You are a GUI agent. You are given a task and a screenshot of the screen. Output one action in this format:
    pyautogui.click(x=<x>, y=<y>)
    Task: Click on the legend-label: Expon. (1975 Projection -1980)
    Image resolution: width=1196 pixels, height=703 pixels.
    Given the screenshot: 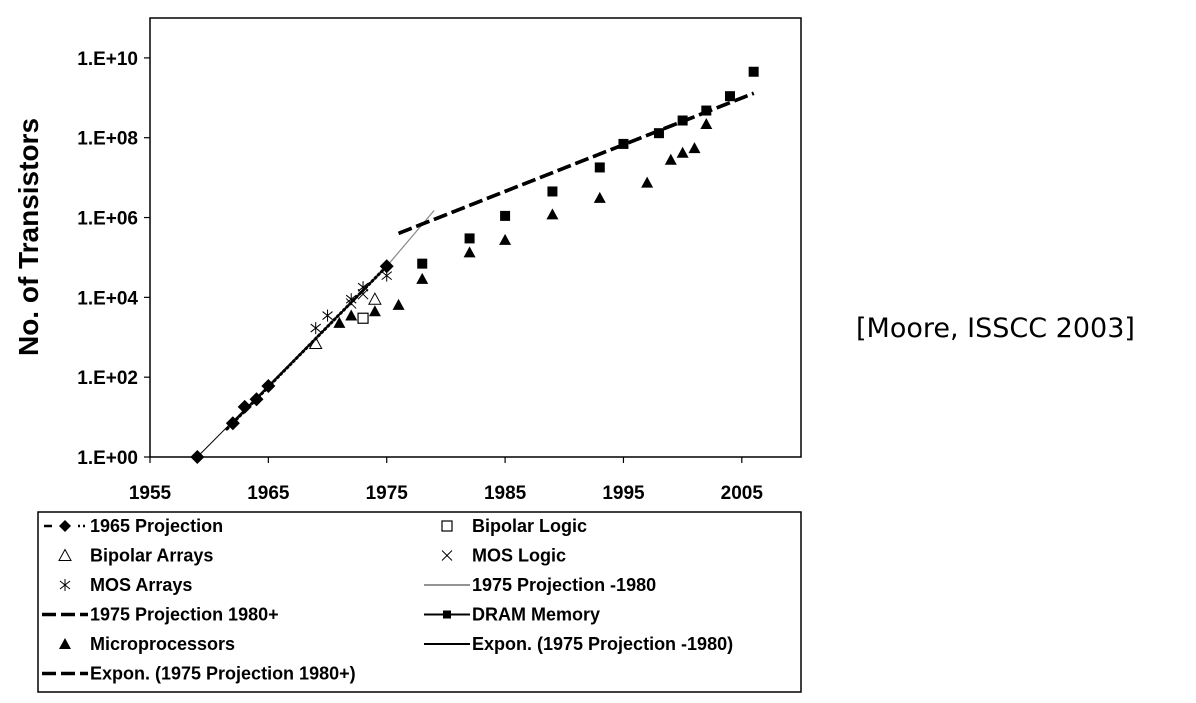 What is the action you would take?
    pyautogui.click(x=602, y=644)
    